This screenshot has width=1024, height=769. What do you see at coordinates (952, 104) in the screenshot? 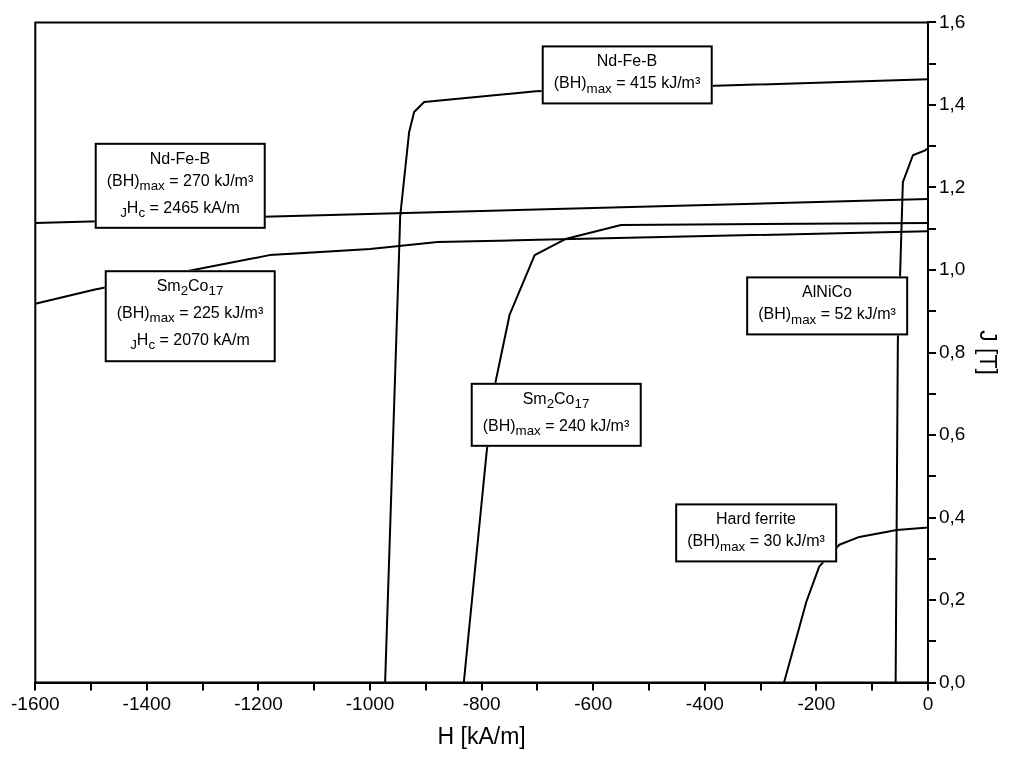
I see `y-tick-label: 1,4` at bounding box center [952, 104].